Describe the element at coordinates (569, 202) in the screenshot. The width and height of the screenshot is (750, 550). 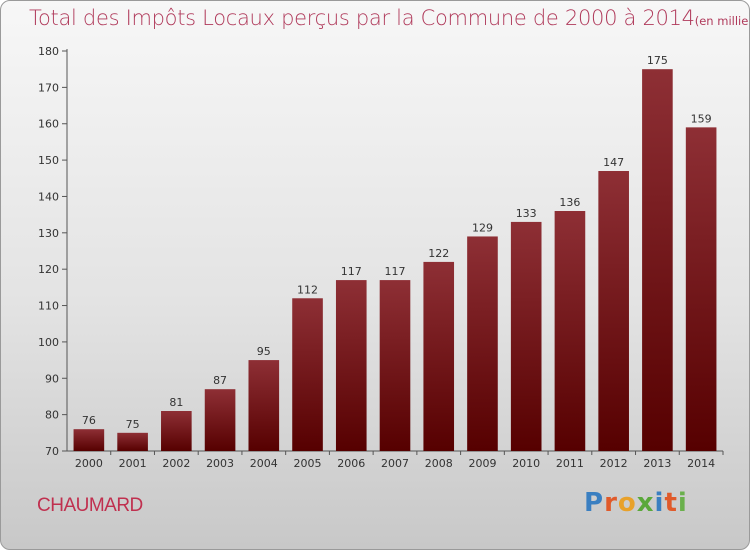
I see `data-label: 136` at that location.